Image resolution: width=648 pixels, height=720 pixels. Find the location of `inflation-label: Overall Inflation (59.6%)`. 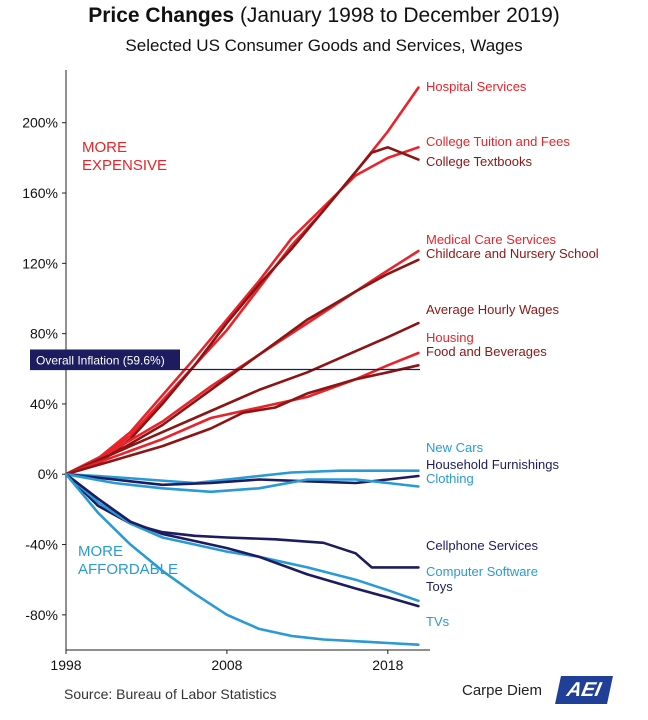

inflation-label: Overall Inflation (59.6%) is located at coordinates (100, 360).